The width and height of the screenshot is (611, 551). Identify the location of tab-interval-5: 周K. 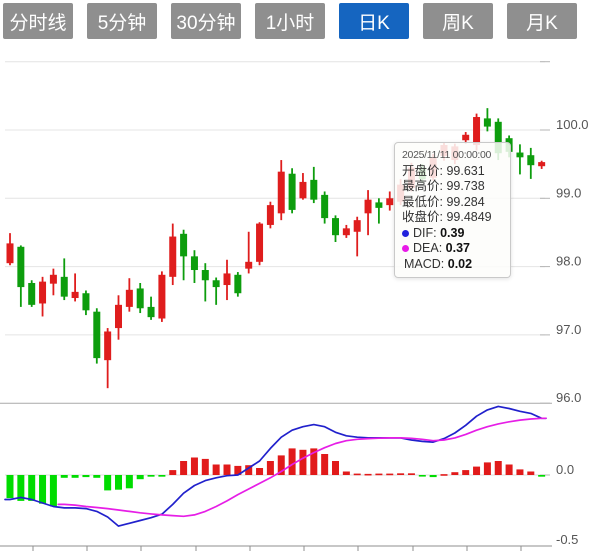
(458, 21).